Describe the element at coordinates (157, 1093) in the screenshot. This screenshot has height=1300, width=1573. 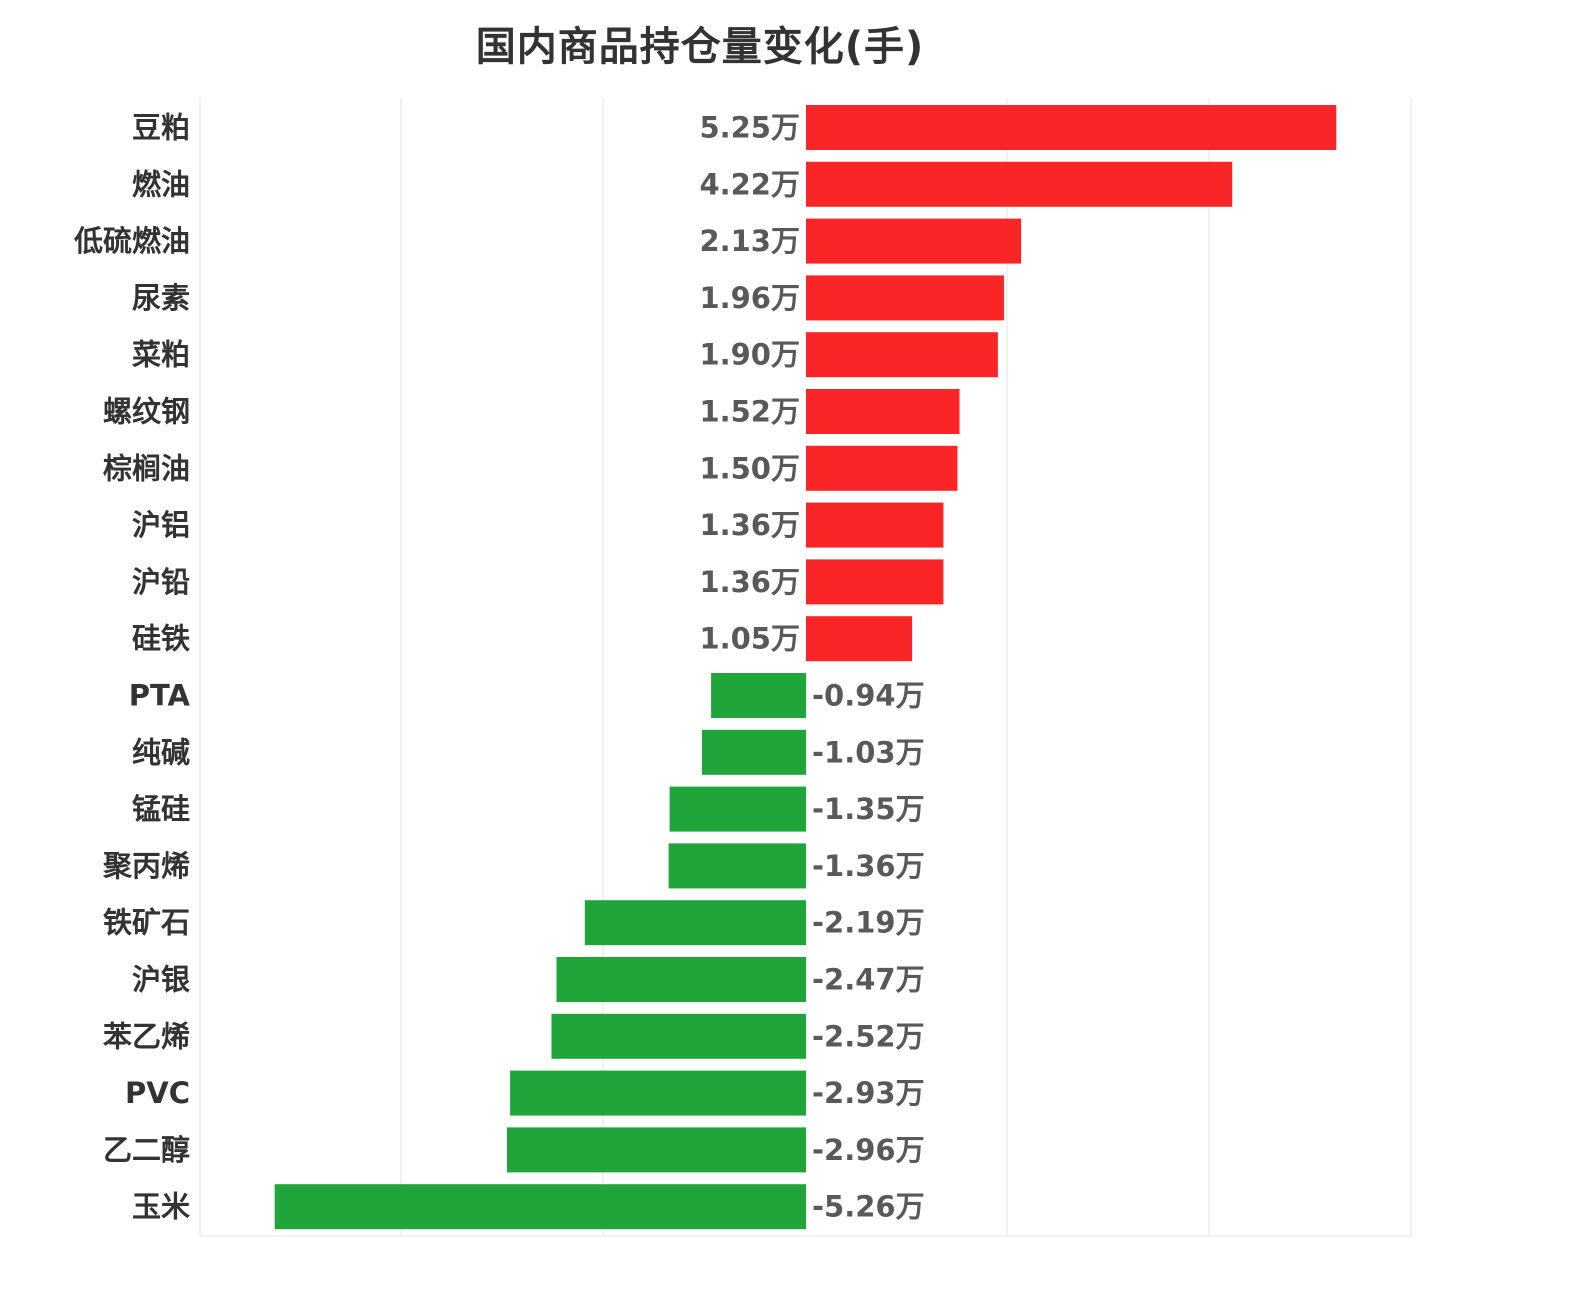
I see `category-label: PVC` at that location.